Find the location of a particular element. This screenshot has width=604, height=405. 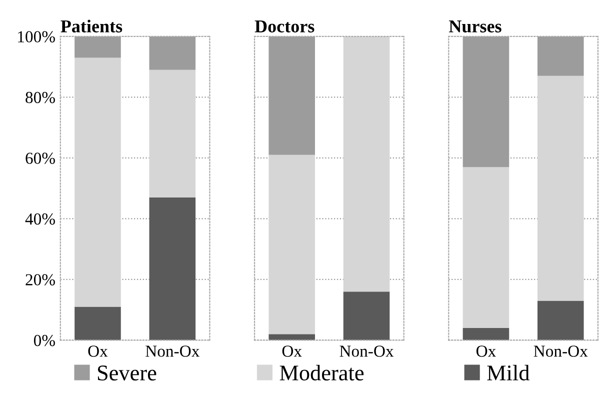

y-tick-label: 60% is located at coordinates (40, 158).